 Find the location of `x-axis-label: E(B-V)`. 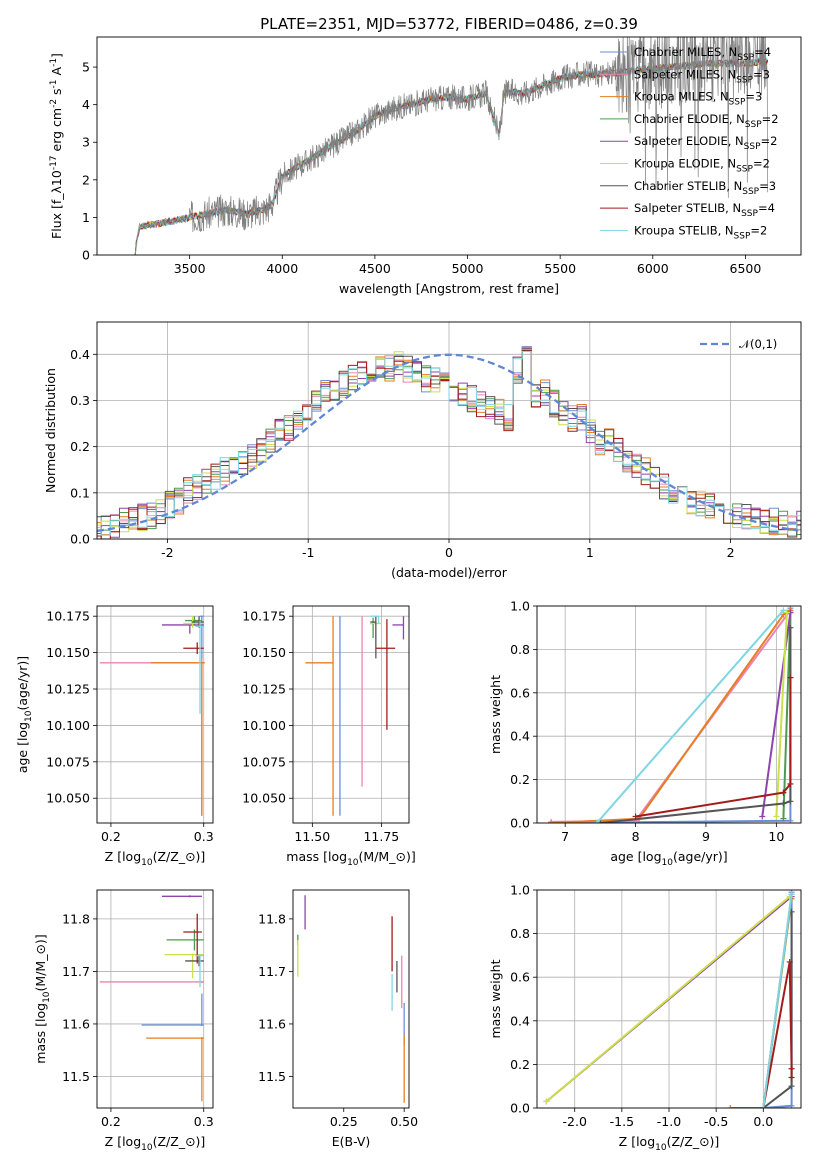

x-axis-label: E(B-V) is located at coordinates (351, 1141).